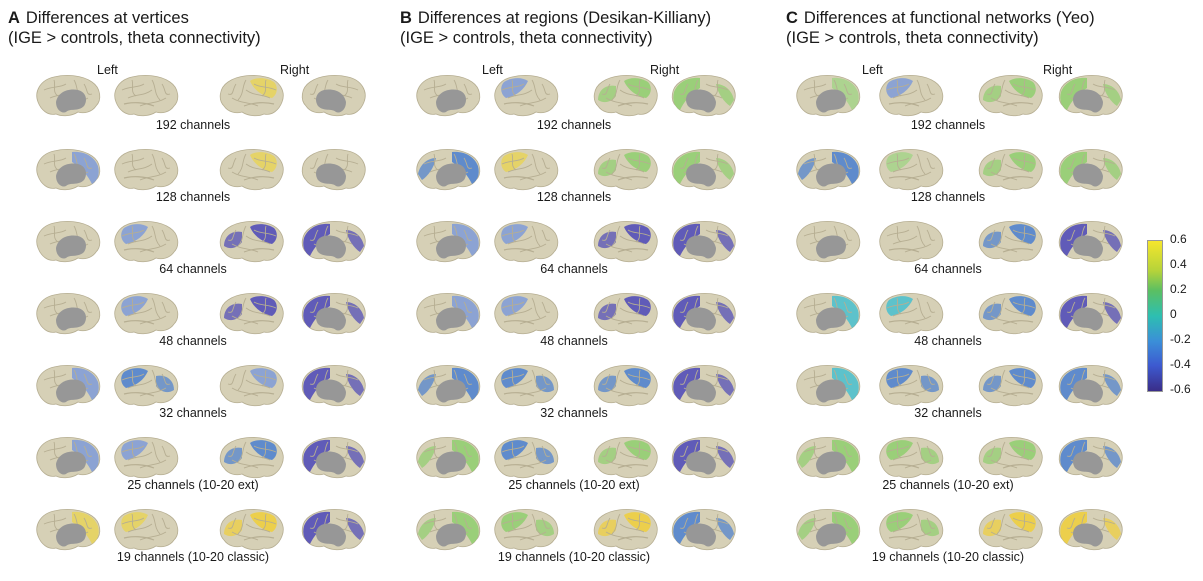  Describe the element at coordinates (1180, 389) in the screenshot. I see `colorbar-tick: -0.6` at that location.